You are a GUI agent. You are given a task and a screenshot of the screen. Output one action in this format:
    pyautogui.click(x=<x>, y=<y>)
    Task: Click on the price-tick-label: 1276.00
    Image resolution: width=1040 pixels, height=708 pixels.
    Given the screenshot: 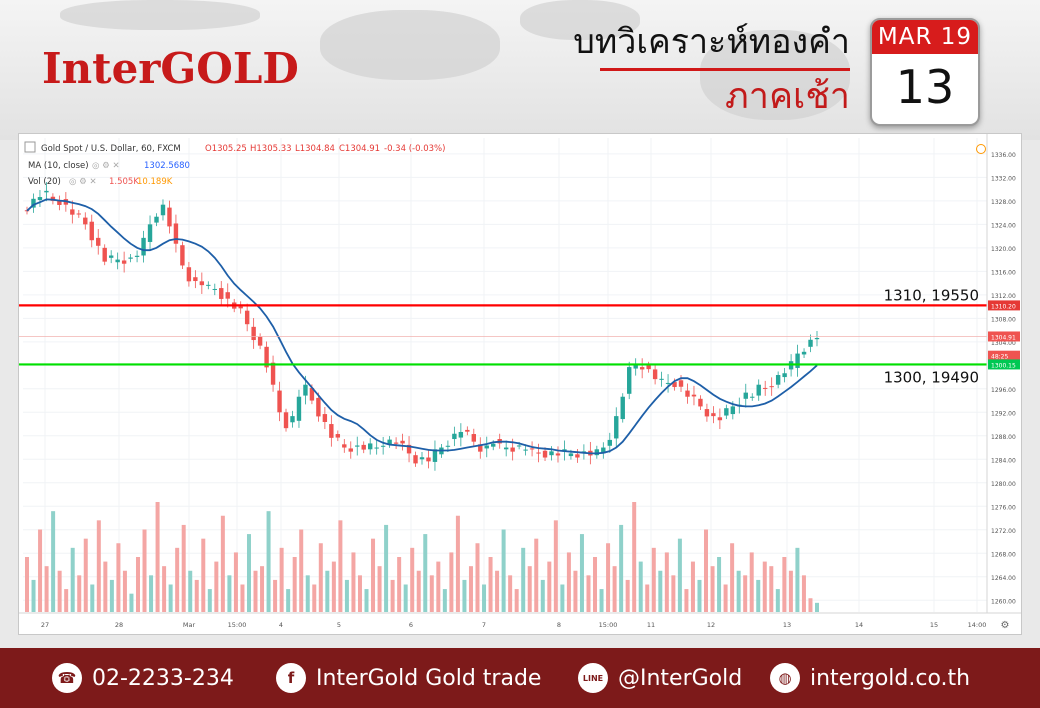 What is the action you would take?
    pyautogui.click(x=1003, y=507)
    